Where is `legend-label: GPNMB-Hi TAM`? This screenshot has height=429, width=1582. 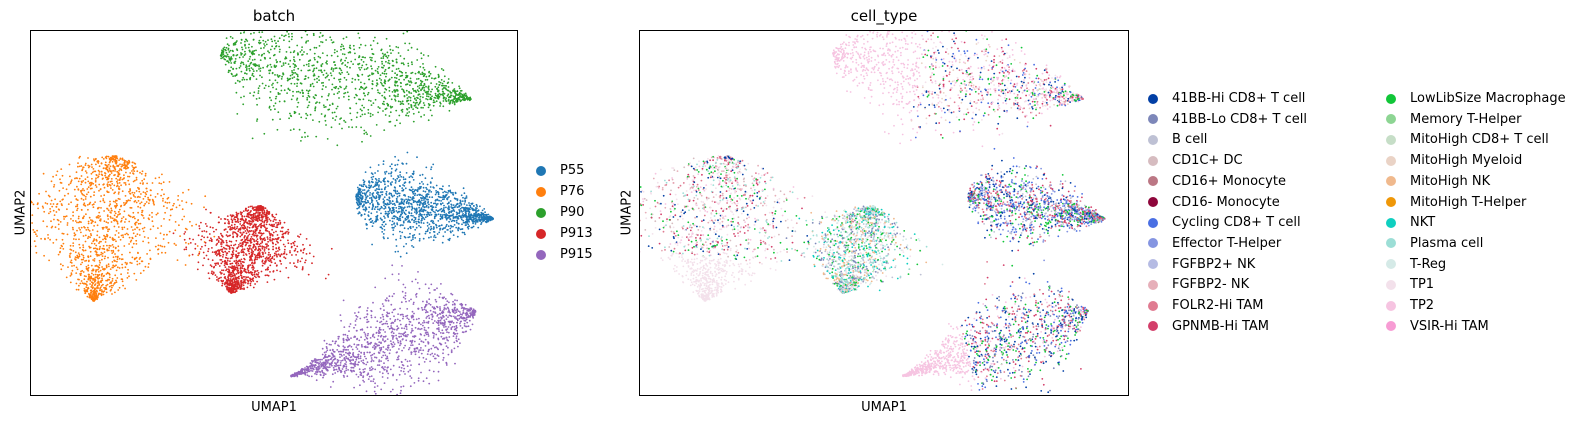 legend-label: GPNMB-Hi TAM is located at coordinates (1221, 326).